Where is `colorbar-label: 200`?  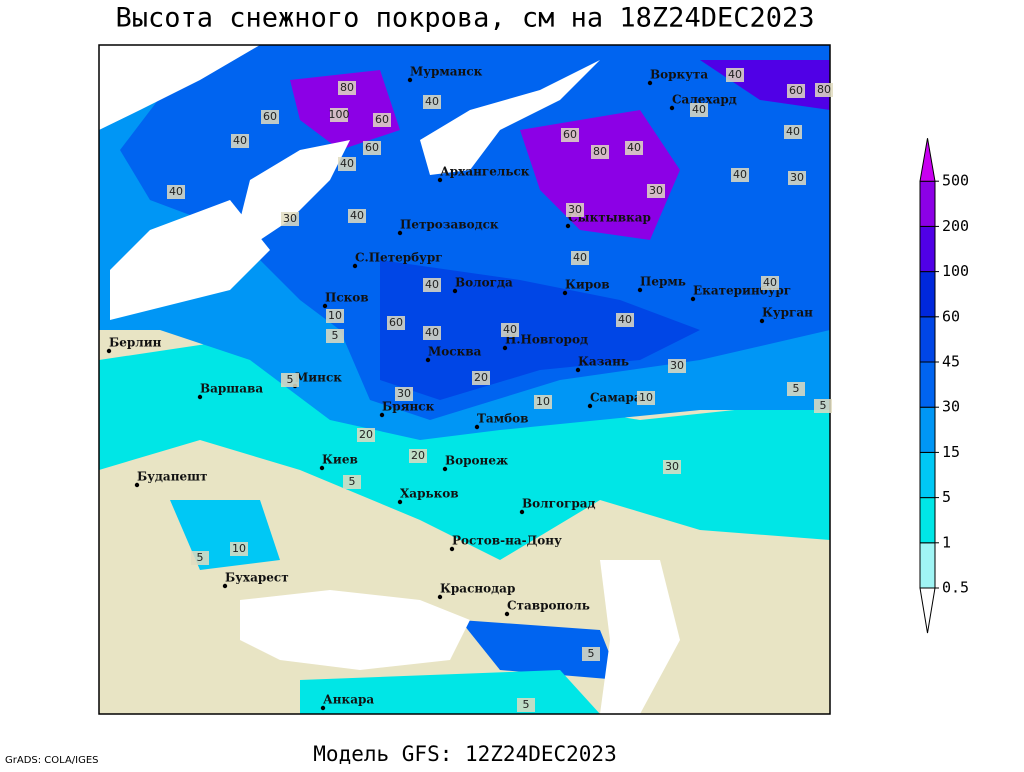
colorbar-label: 200 is located at coordinates (955, 226).